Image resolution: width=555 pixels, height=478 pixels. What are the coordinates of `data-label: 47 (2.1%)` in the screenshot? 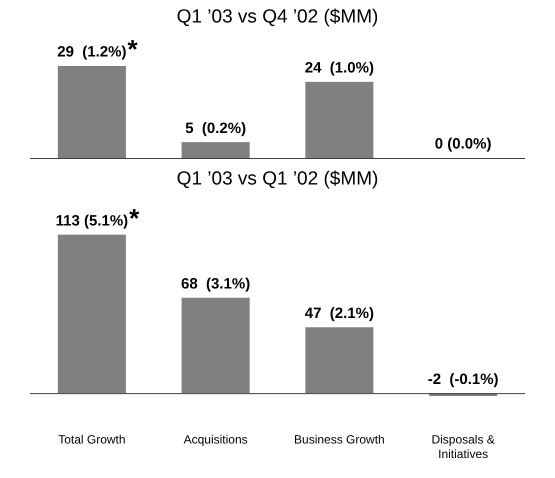 It's located at (339, 313).